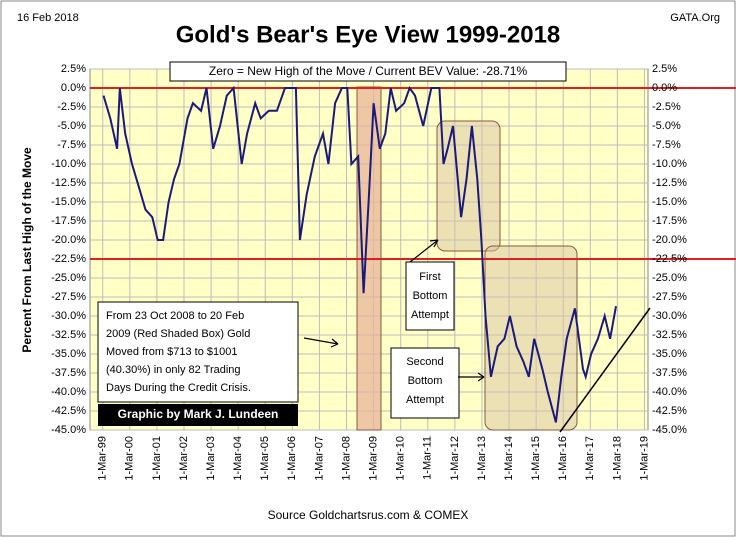 This screenshot has width=736, height=537. Describe the element at coordinates (68, 278) in the screenshot. I see `y-tick-label: -25.0%` at that location.